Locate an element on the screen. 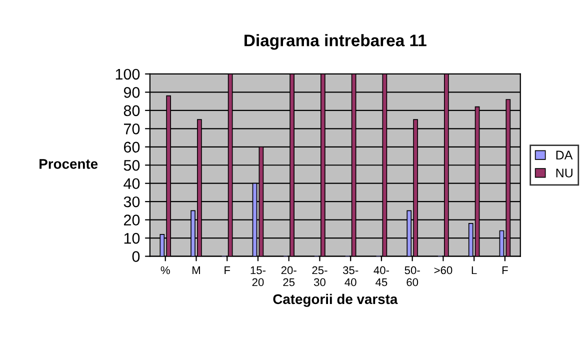  y-axis-title: Procente is located at coordinates (69, 164).